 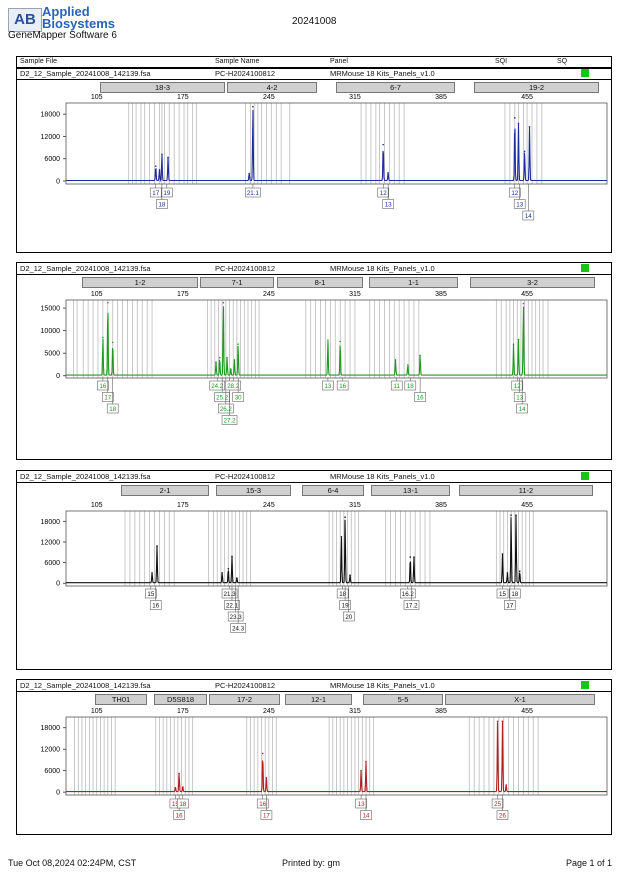 What do you see at coordinates (162, 87) in the screenshot?
I see `marker-18-3: 18-3` at bounding box center [162, 87].